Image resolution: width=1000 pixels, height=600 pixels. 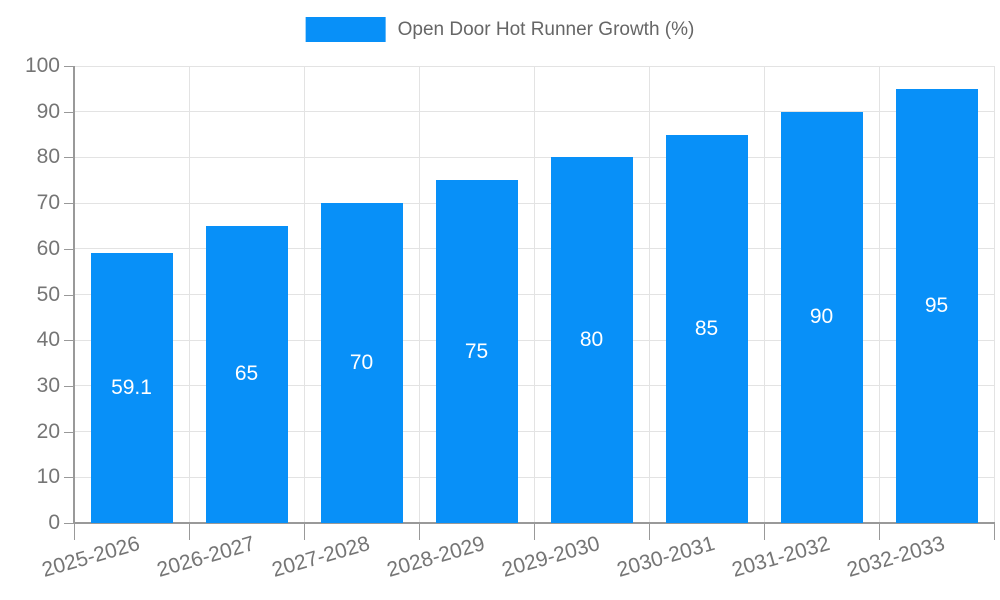 What do you see at coordinates (42, 65) in the screenshot?
I see `y-tick-label: 100` at bounding box center [42, 65].